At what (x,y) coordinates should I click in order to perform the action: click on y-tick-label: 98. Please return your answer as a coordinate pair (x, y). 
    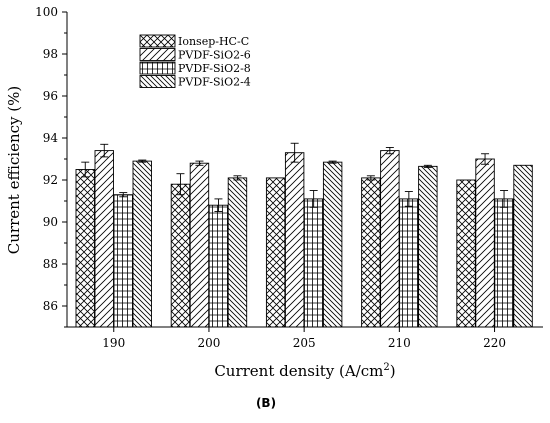
    Looking at the image, I should click on (50, 54).